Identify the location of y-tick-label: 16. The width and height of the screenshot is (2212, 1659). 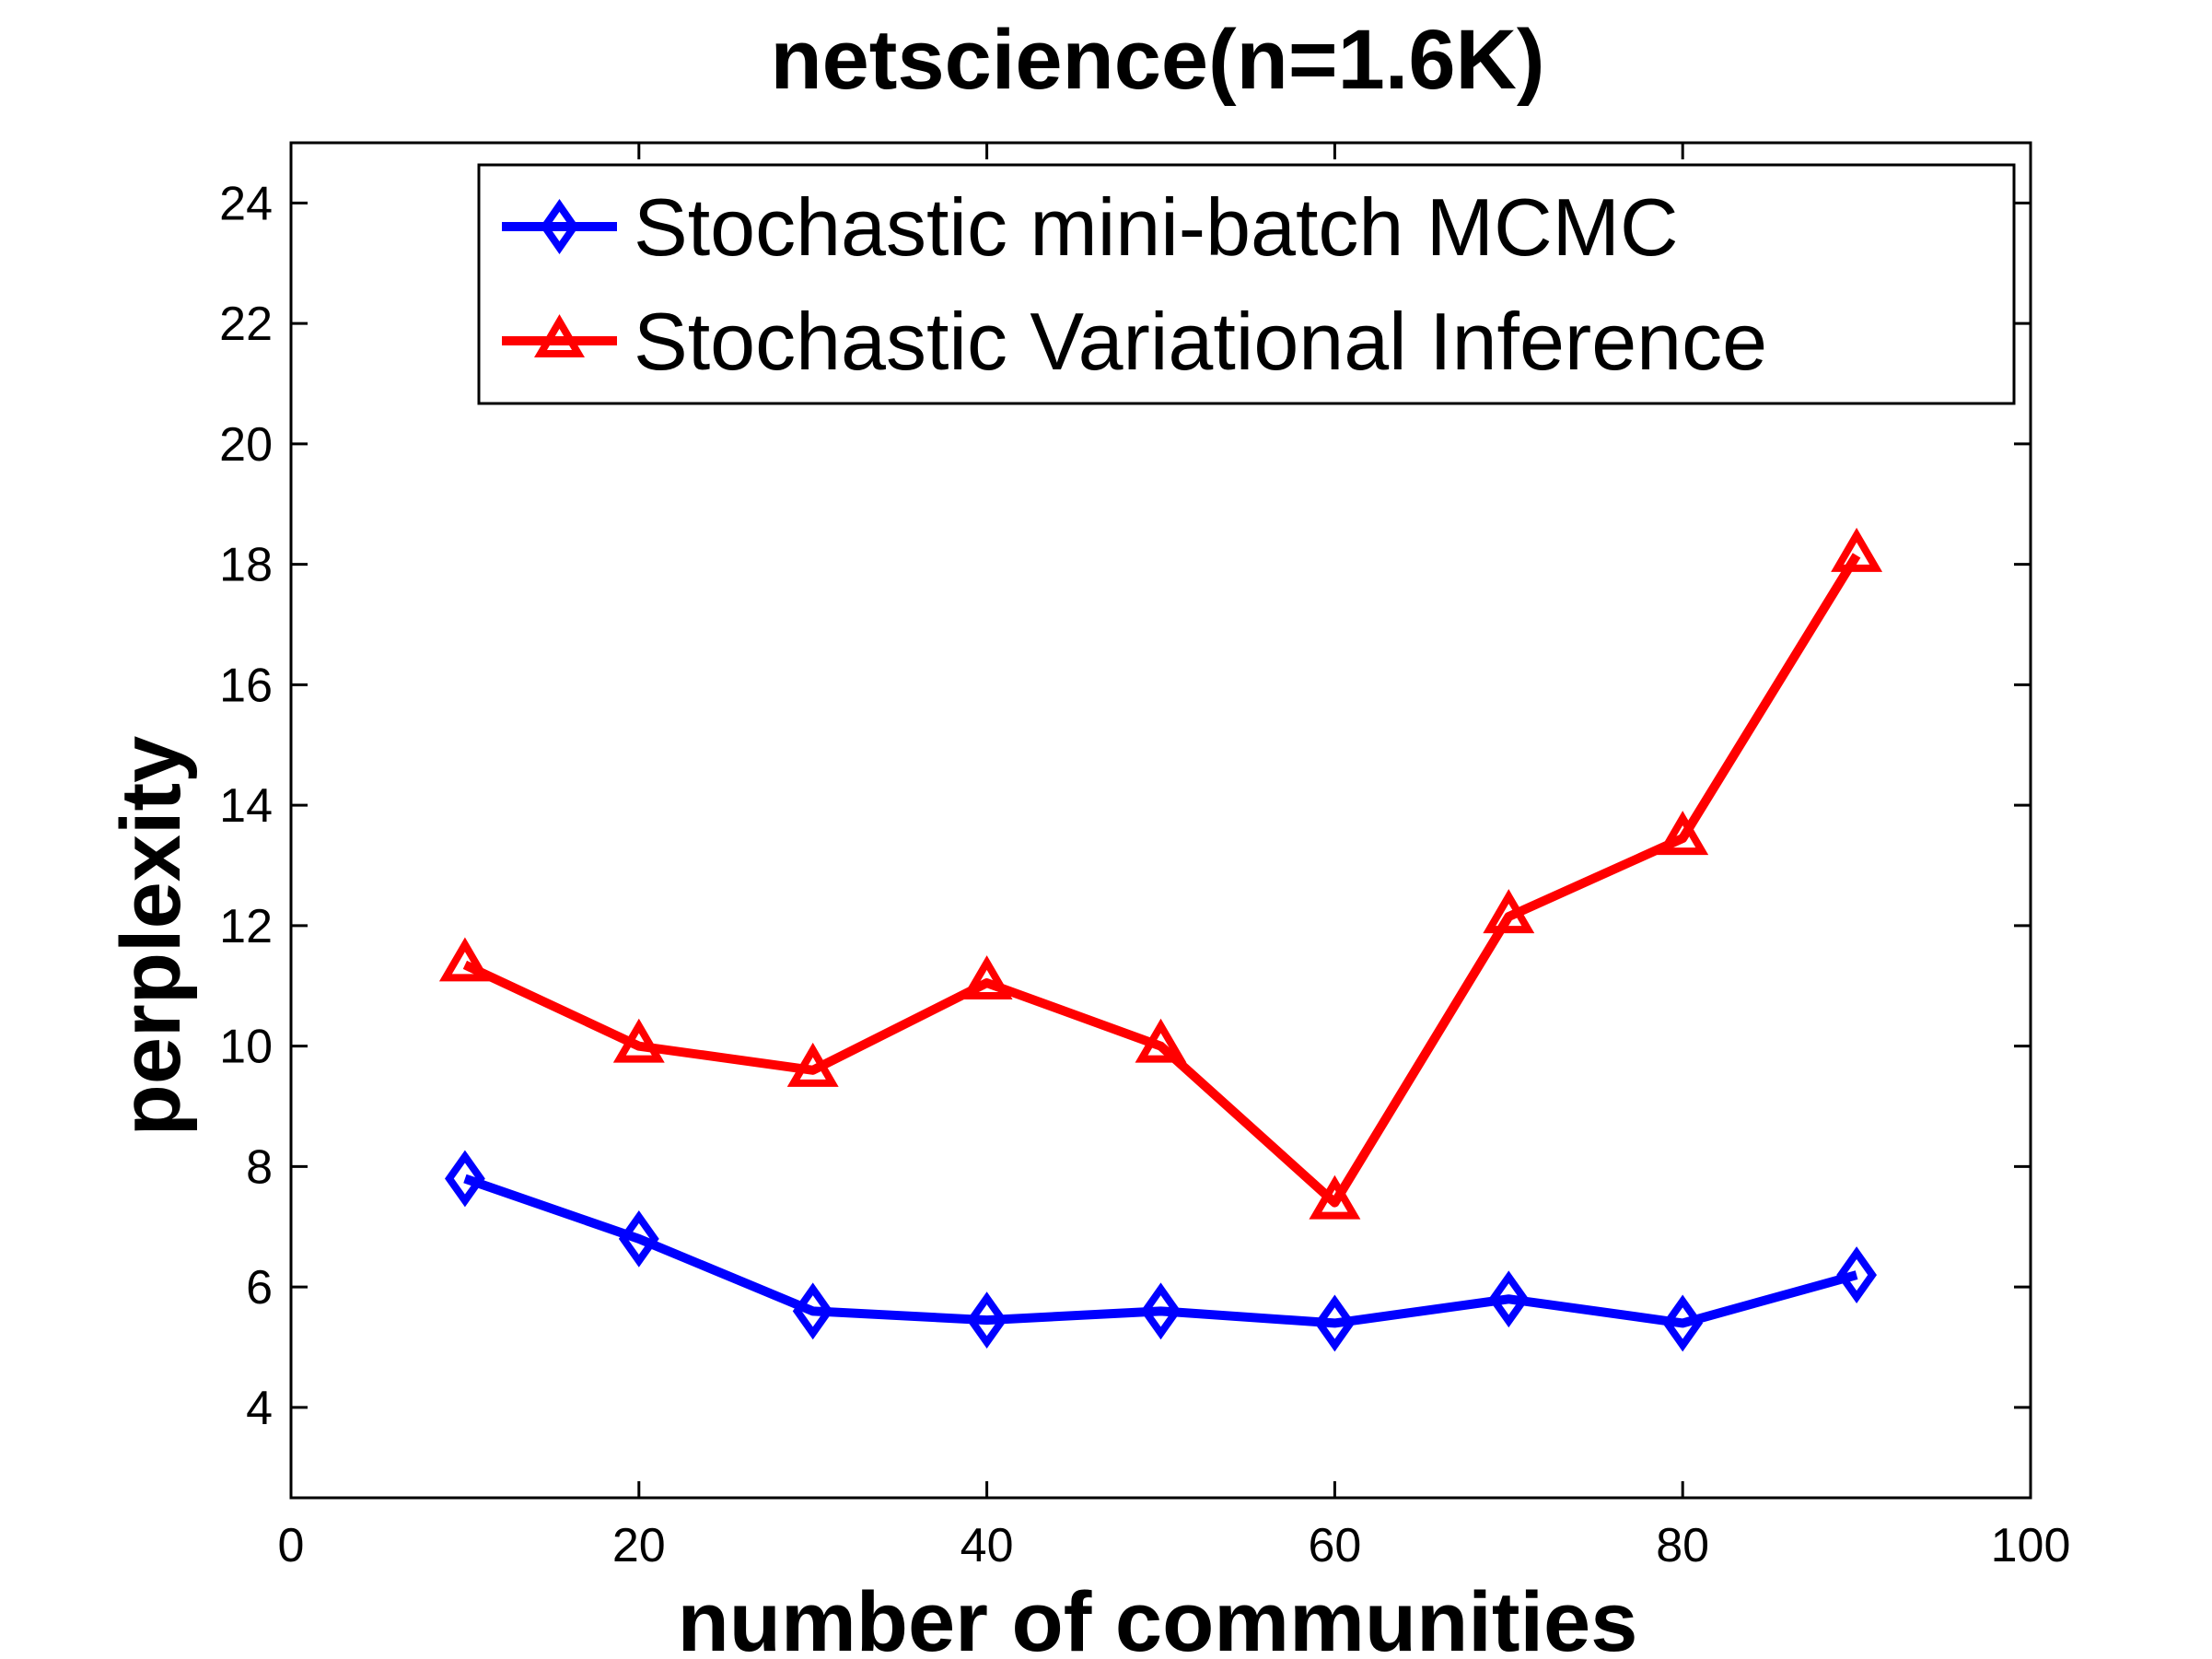
(246, 685).